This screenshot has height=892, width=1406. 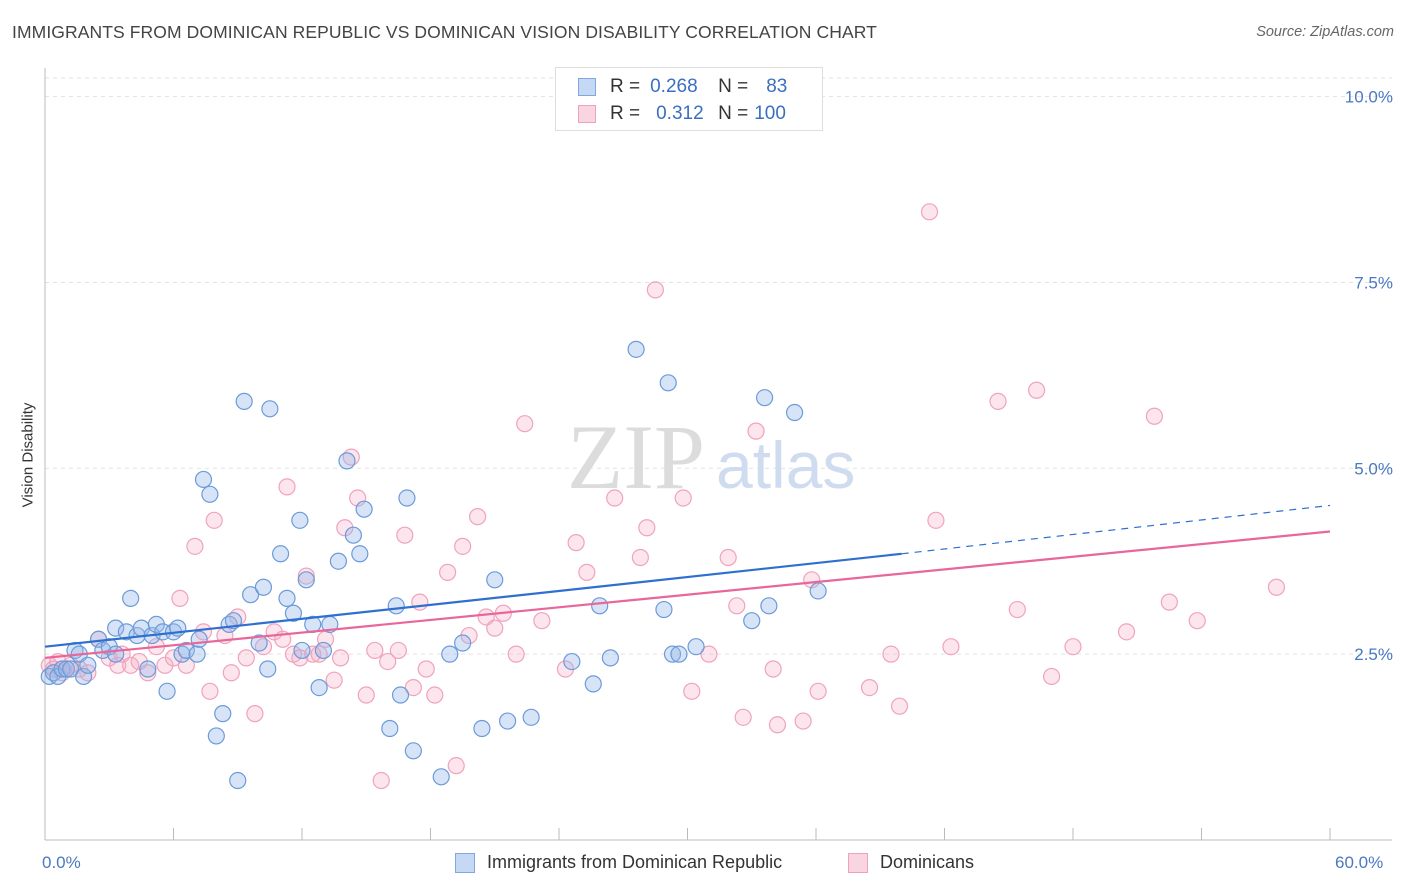 I want to click on legend-swatch-blue, so click(x=587, y=87).